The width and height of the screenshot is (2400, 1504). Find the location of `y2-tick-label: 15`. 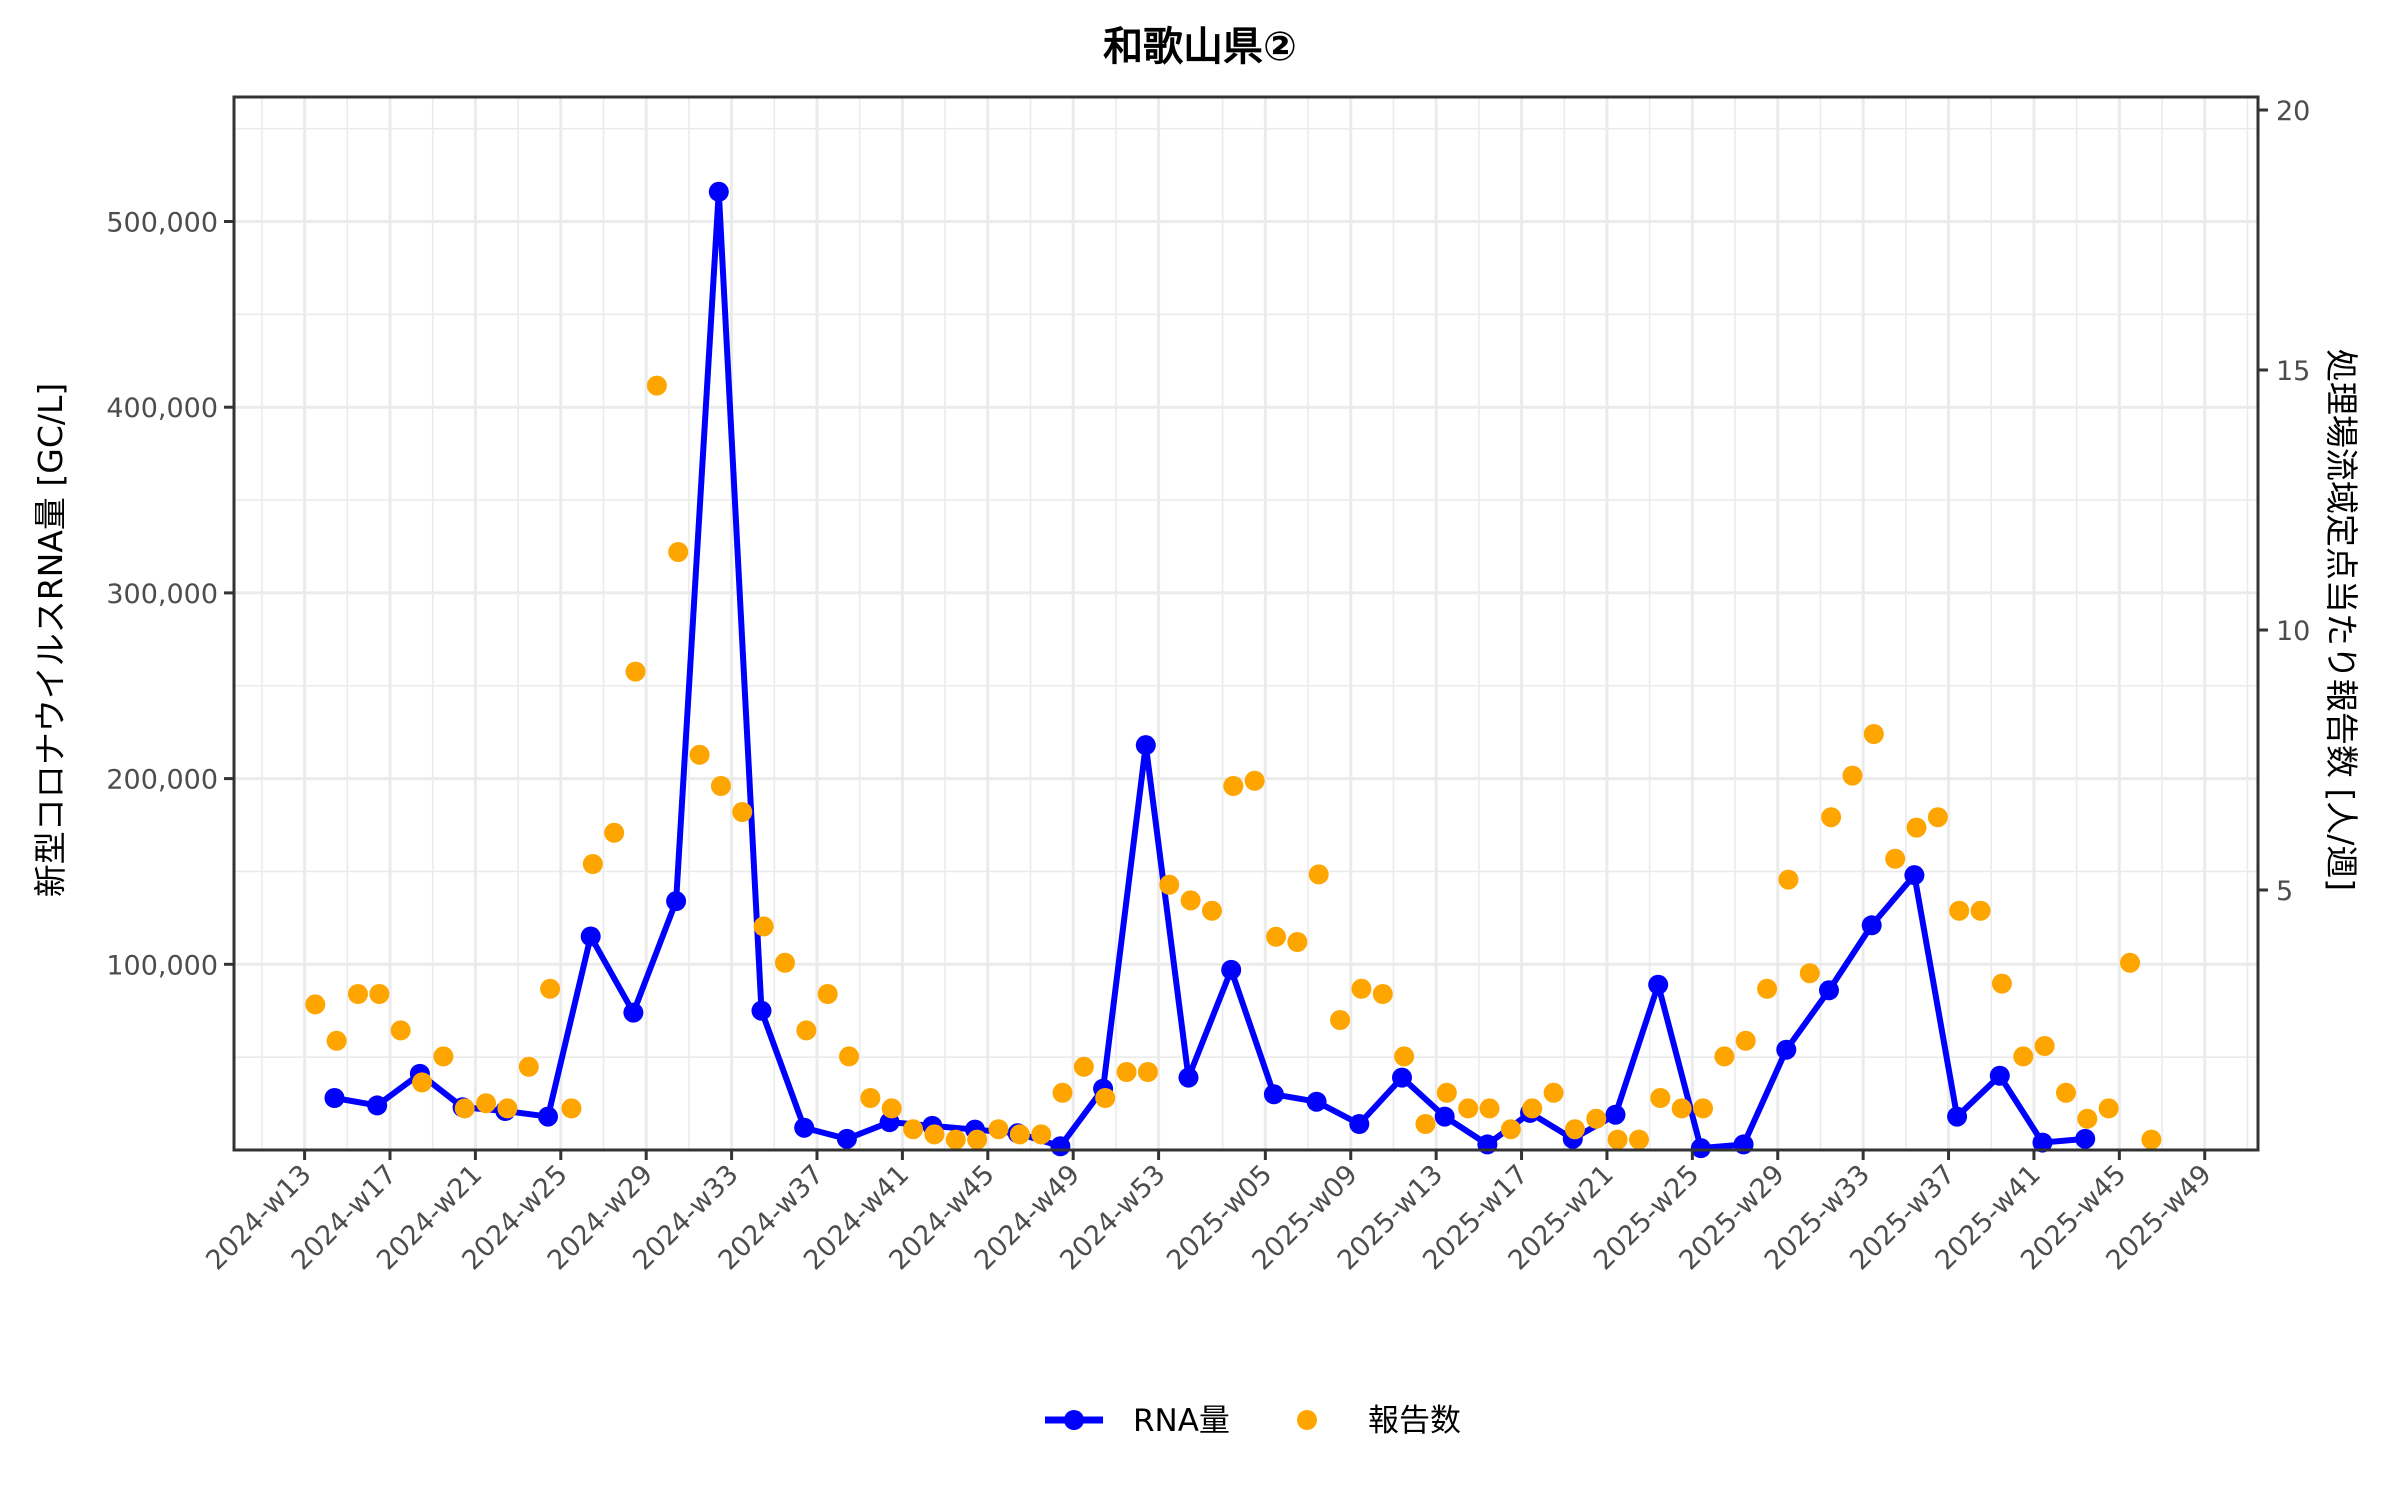

y2-tick-label: 15 is located at coordinates (2293, 371).